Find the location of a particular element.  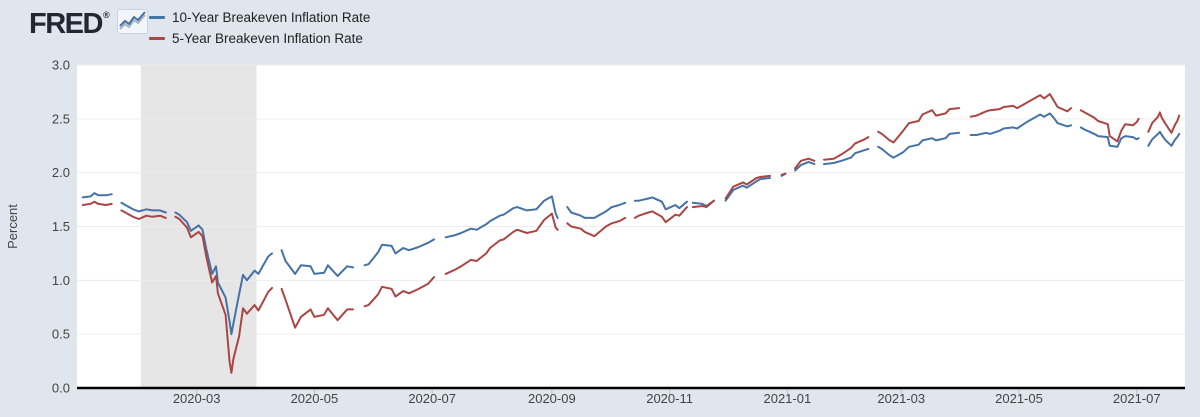

x-tick-label: 2020-09 is located at coordinates (552, 398).